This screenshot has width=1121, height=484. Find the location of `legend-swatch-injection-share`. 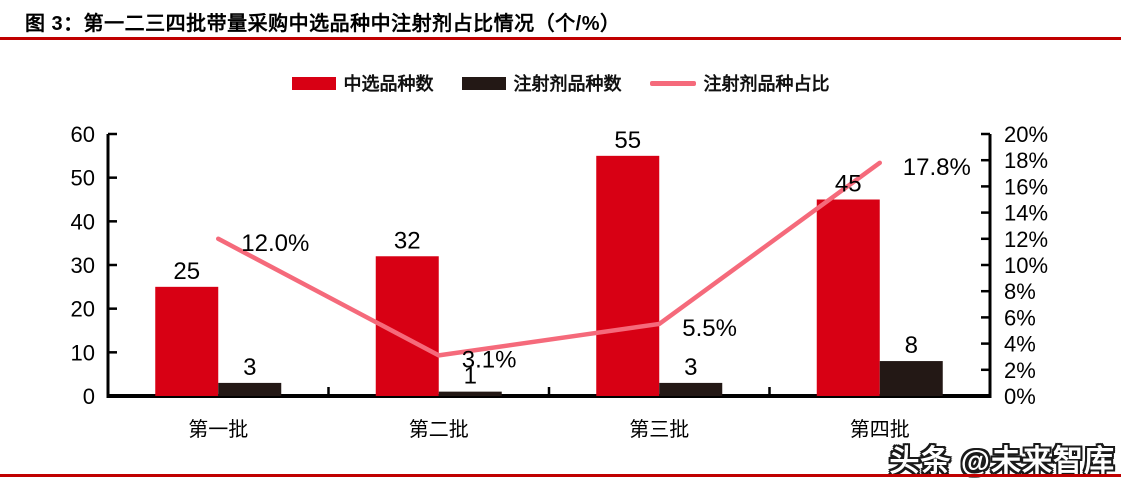

legend-swatch-injection-share is located at coordinates (672, 83).